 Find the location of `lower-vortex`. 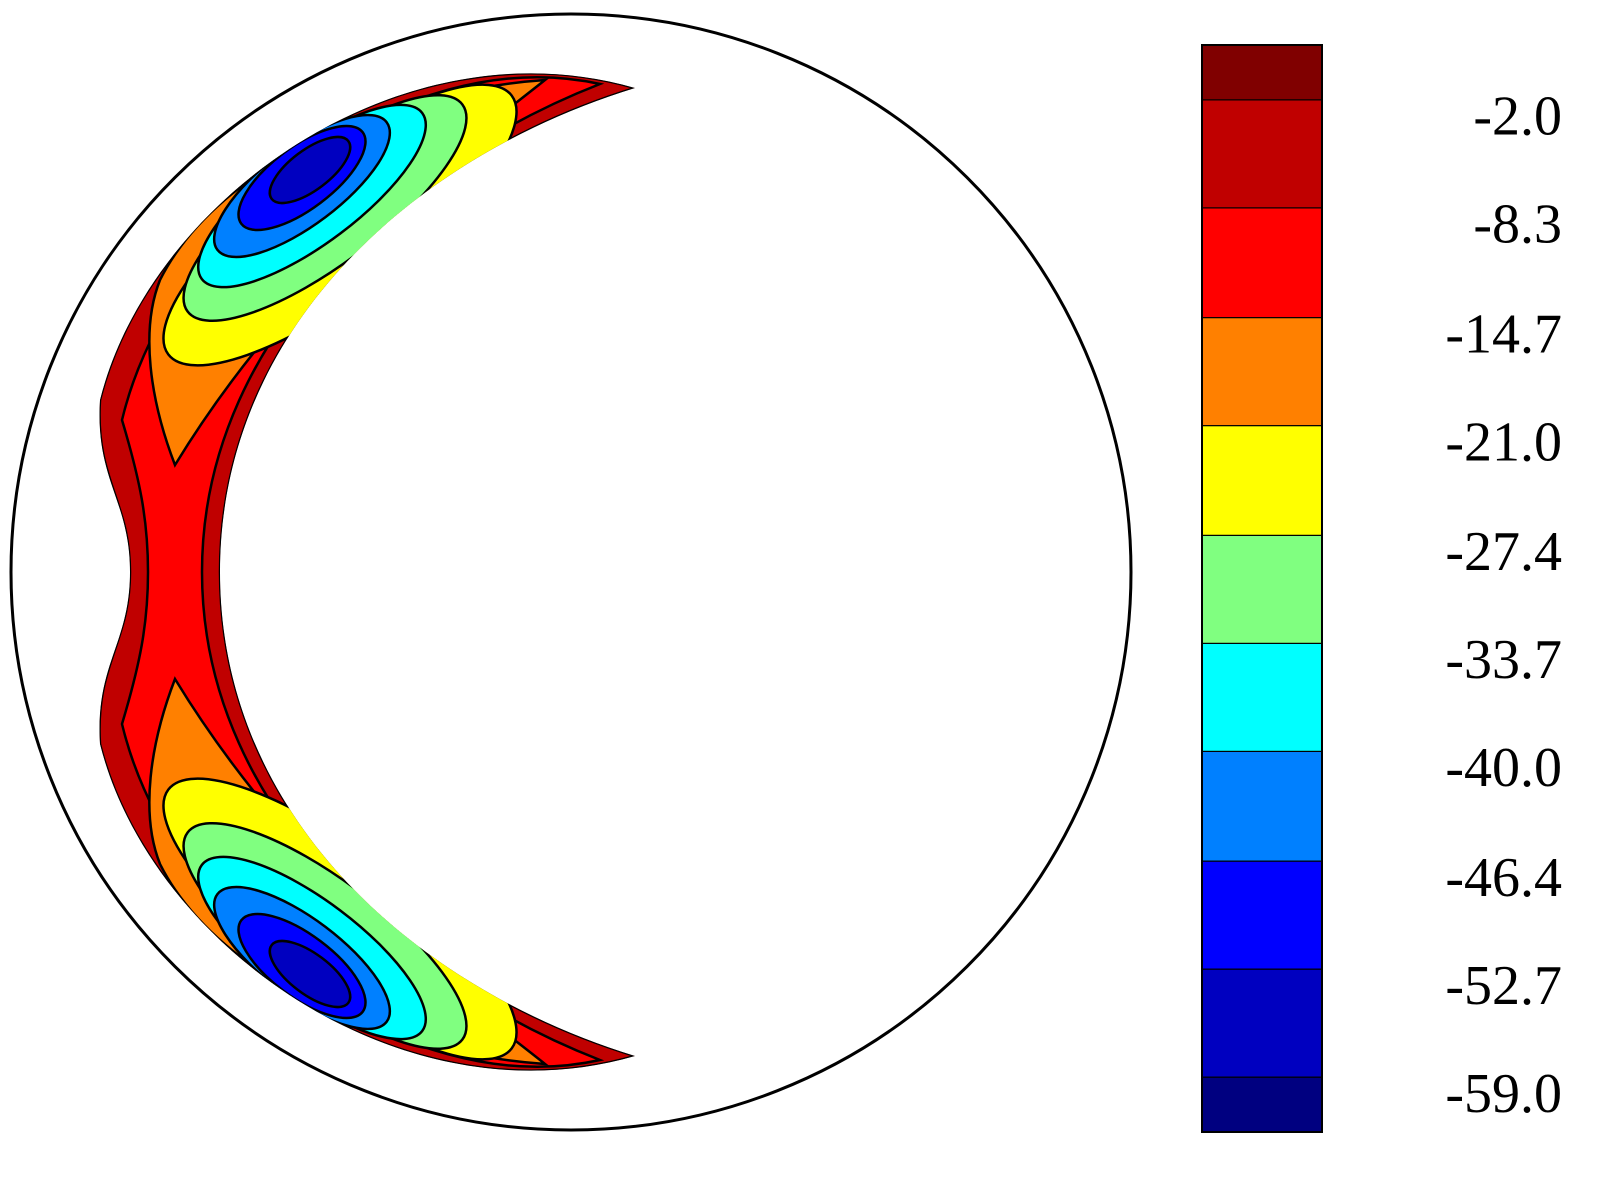

lower-vortex is located at coordinates (340, 874).